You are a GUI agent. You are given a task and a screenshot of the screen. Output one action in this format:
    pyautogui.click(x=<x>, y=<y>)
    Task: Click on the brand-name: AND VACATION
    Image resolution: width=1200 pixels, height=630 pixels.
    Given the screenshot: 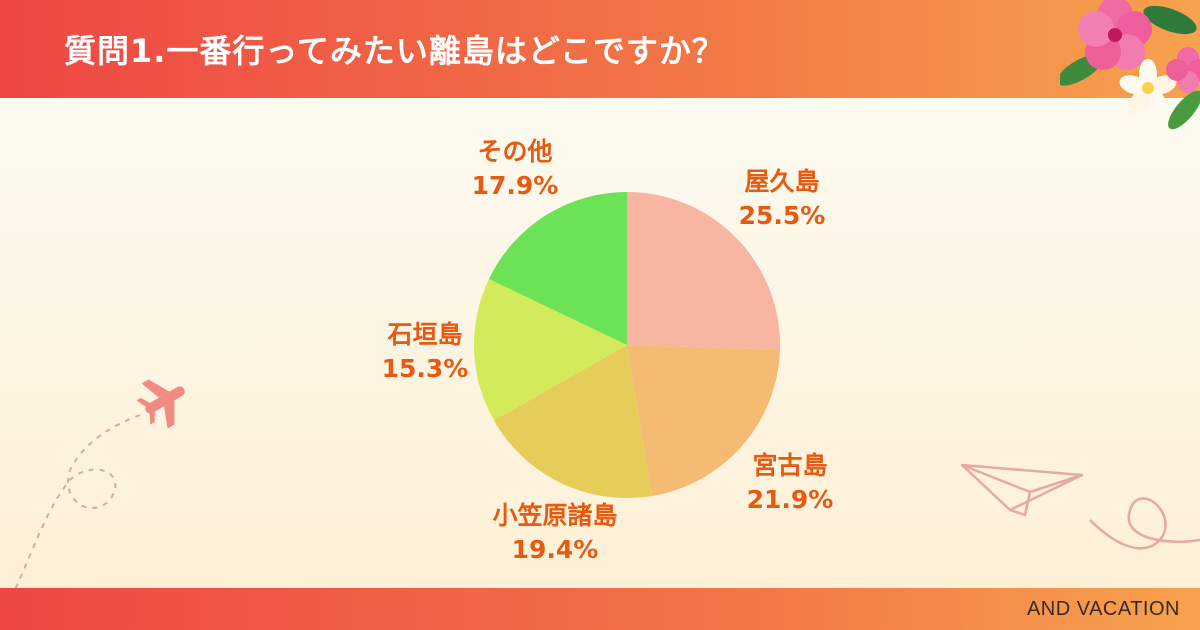 What is the action you would take?
    pyautogui.click(x=1103, y=609)
    